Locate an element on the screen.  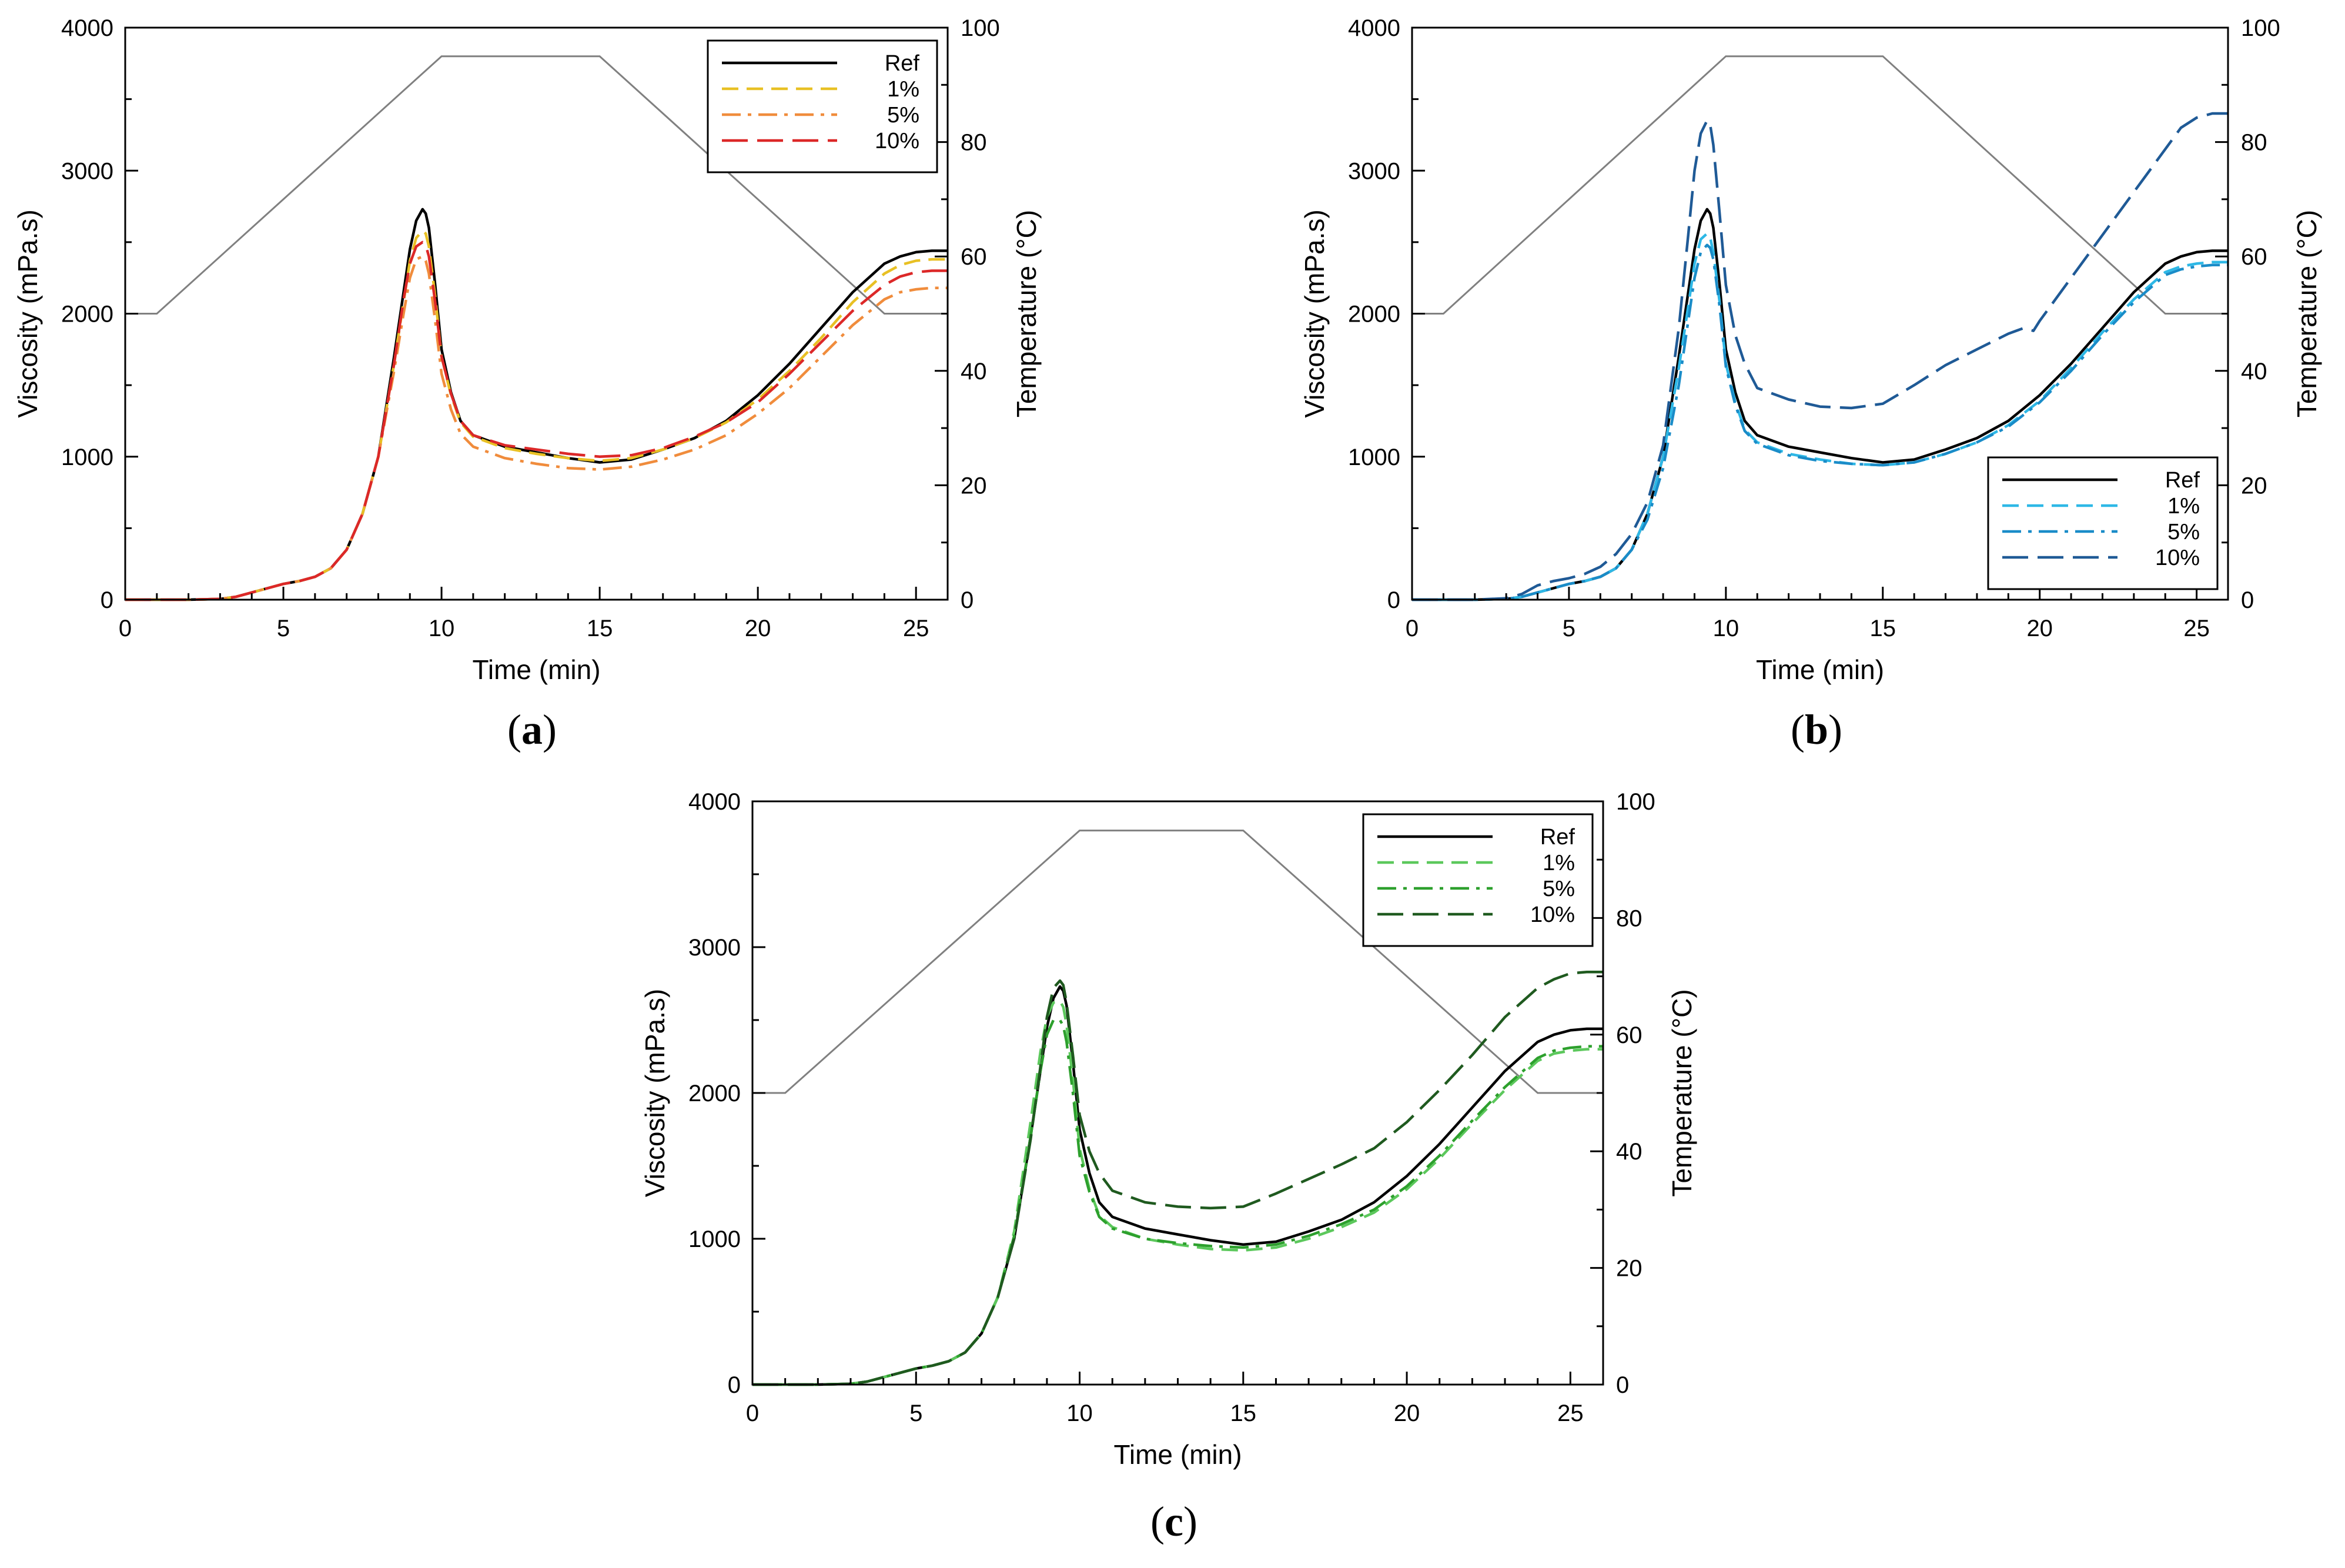
panel-label: (b) is located at coordinates (1816, 729).